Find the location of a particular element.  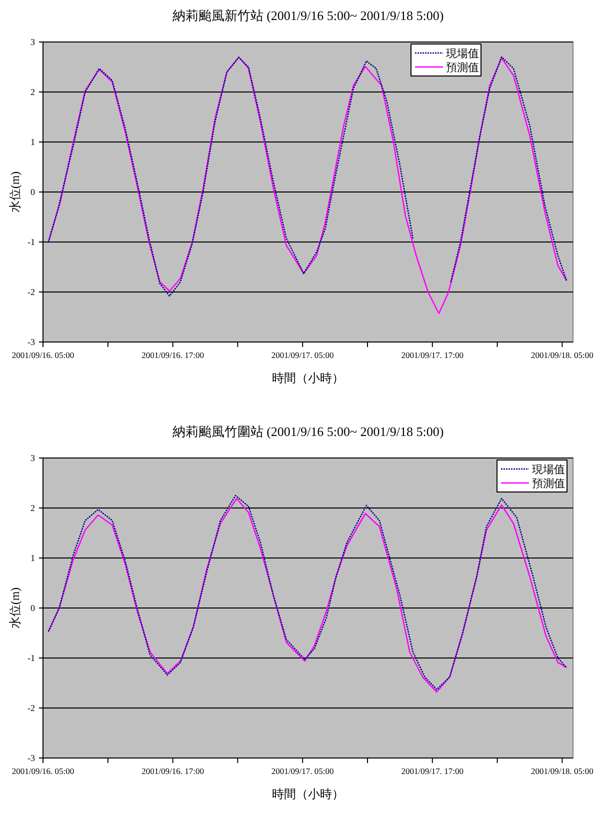

chart-title: 納莉颱風竹圍站 (2001/9/16 5:00~ 2001/9/18 5:00) is located at coordinates (308, 431).